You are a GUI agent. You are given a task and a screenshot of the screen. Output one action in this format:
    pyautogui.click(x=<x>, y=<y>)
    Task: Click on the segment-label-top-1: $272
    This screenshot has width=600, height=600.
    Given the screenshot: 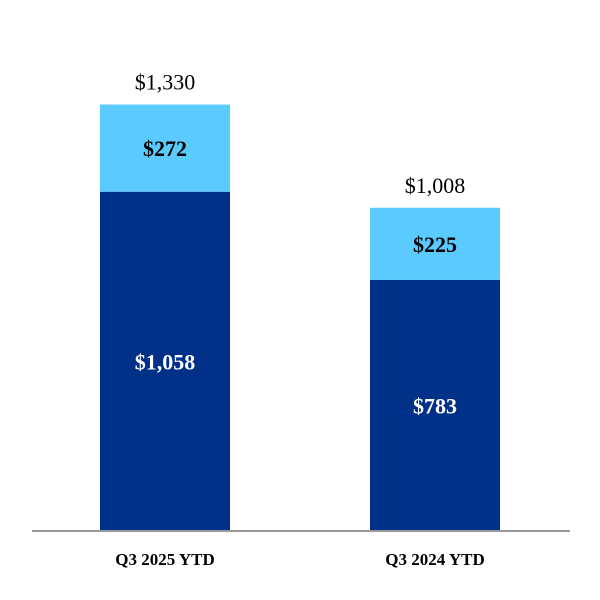 What is the action you would take?
    pyautogui.click(x=165, y=148)
    